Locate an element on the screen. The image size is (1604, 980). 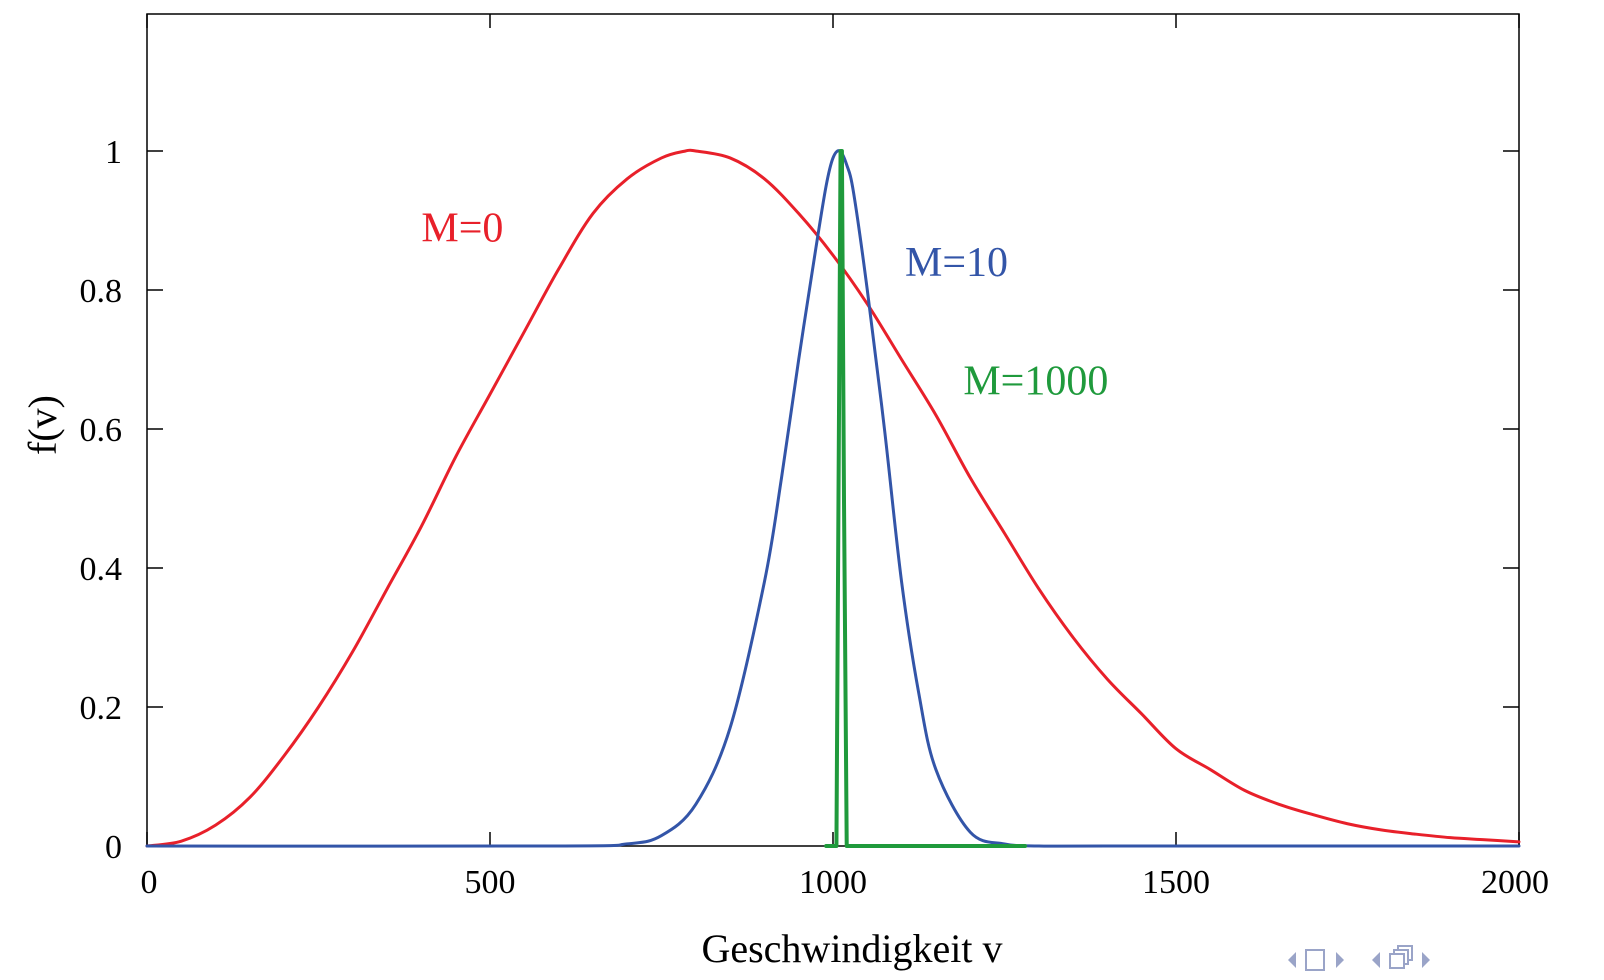
x-tick-label: 0 is located at coordinates (149, 882).